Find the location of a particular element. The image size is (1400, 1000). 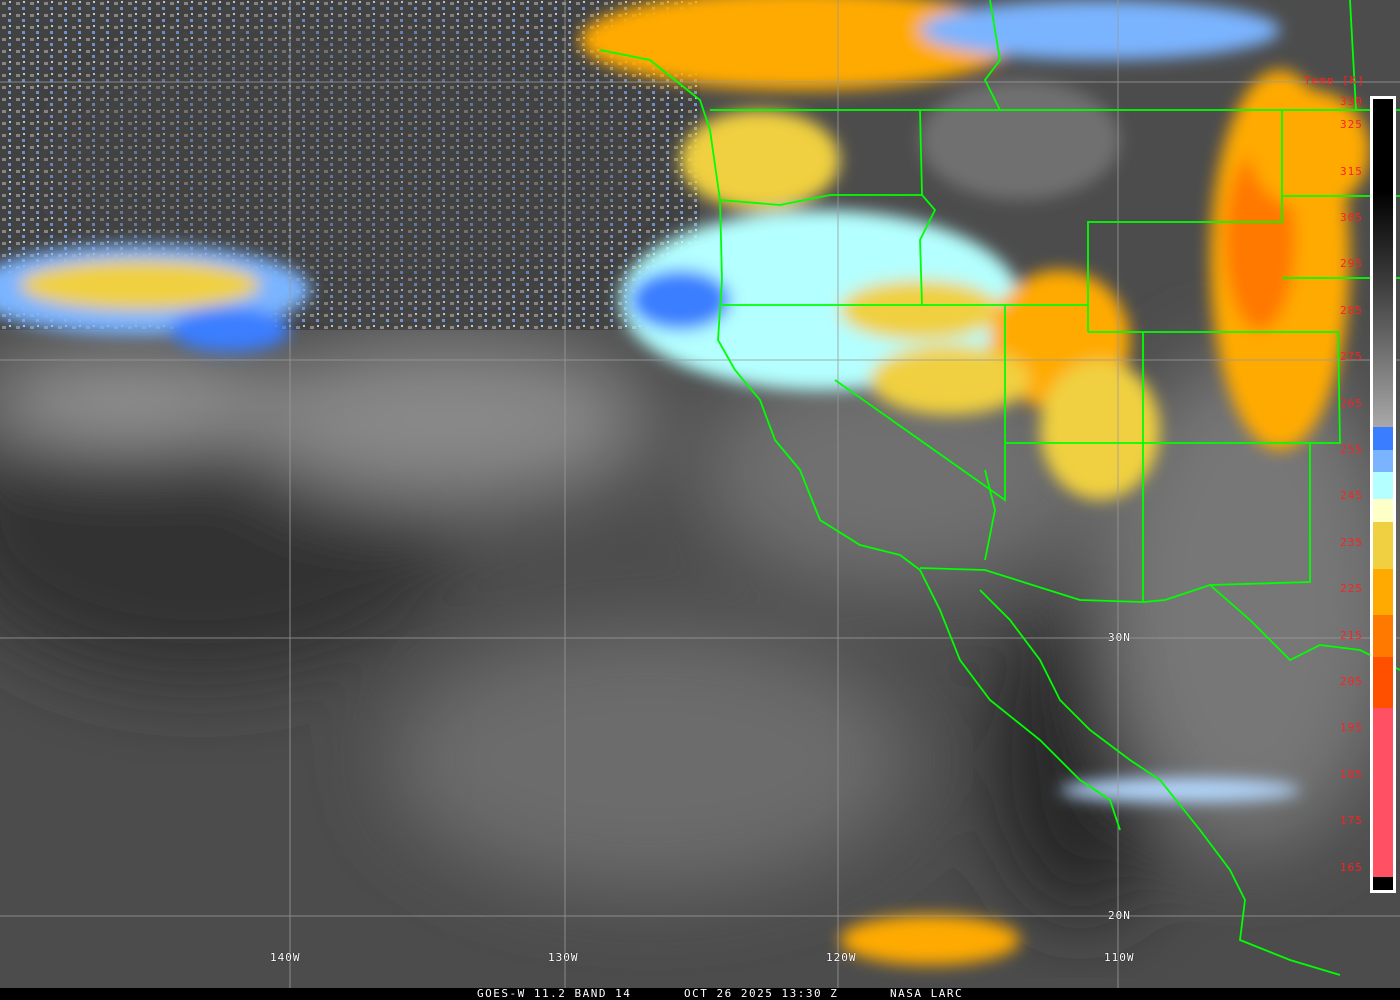

colorbar-blue is located at coordinates (1383, 438).